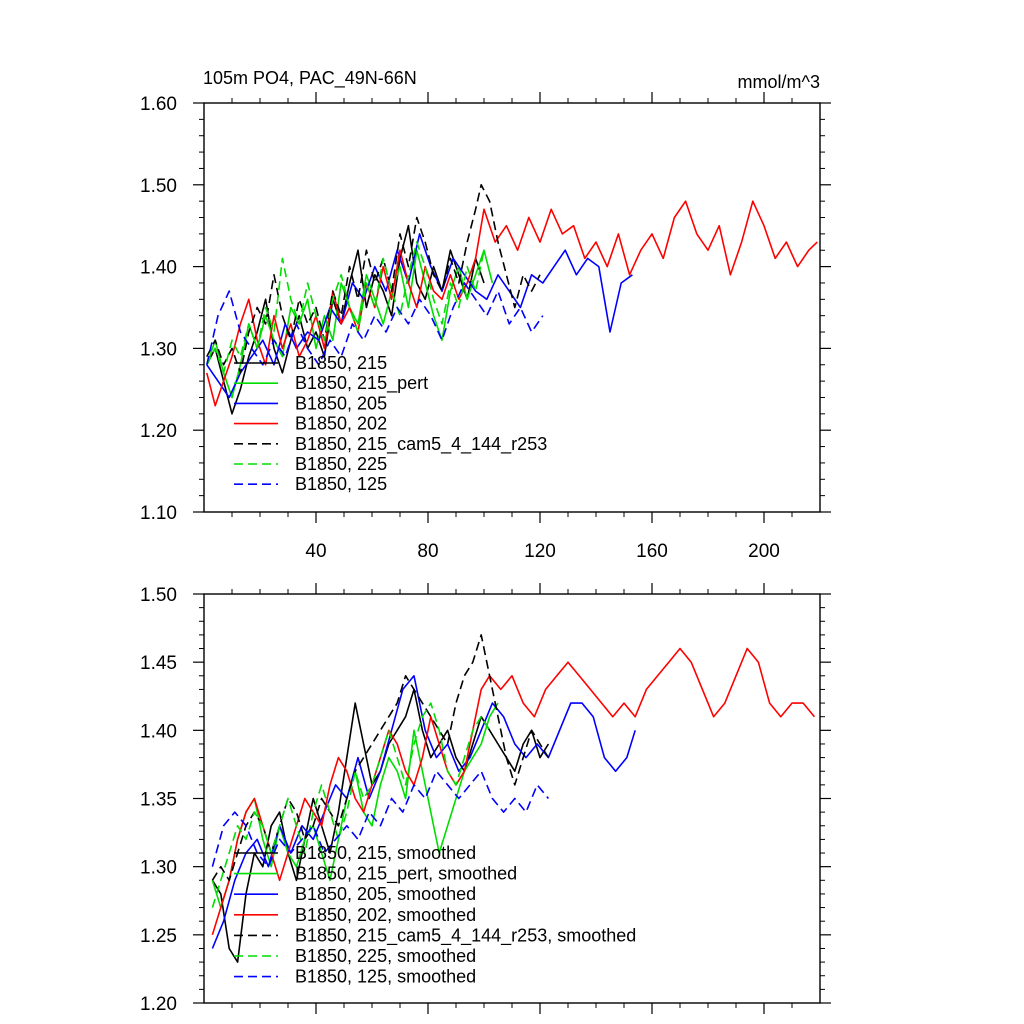  What do you see at coordinates (779, 82) in the screenshot?
I see `units-label: mmol/m^3` at bounding box center [779, 82].